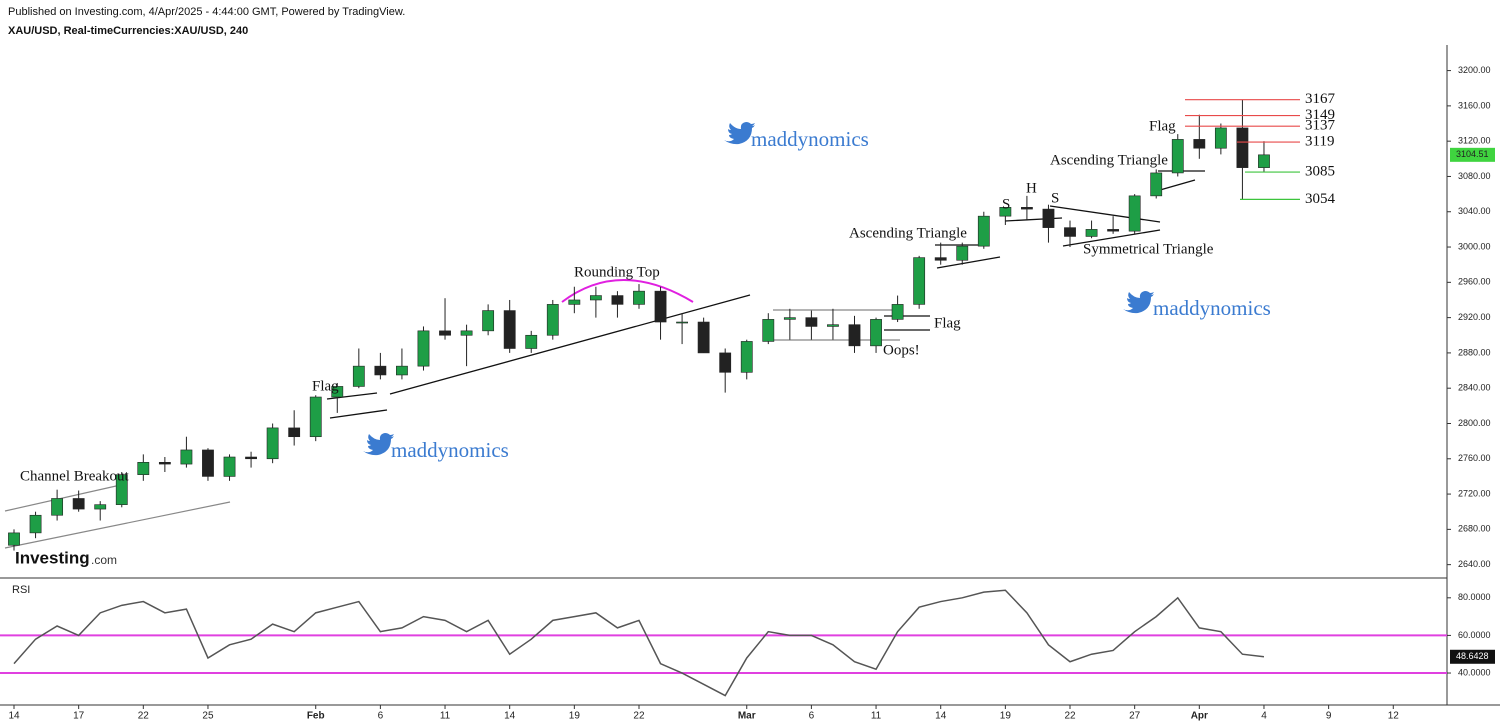  What do you see at coordinates (1320, 199) in the screenshot?
I see `price-level-label: 3054` at bounding box center [1320, 199].